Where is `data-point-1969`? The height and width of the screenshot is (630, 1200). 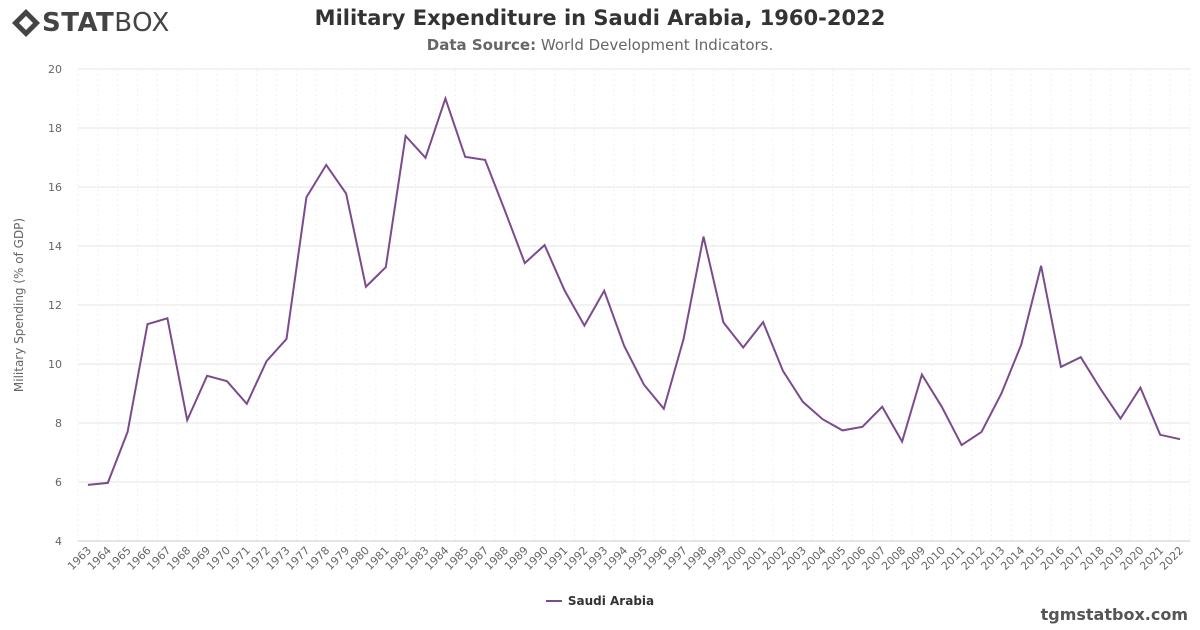
data-point-1969 is located at coordinates (207, 376).